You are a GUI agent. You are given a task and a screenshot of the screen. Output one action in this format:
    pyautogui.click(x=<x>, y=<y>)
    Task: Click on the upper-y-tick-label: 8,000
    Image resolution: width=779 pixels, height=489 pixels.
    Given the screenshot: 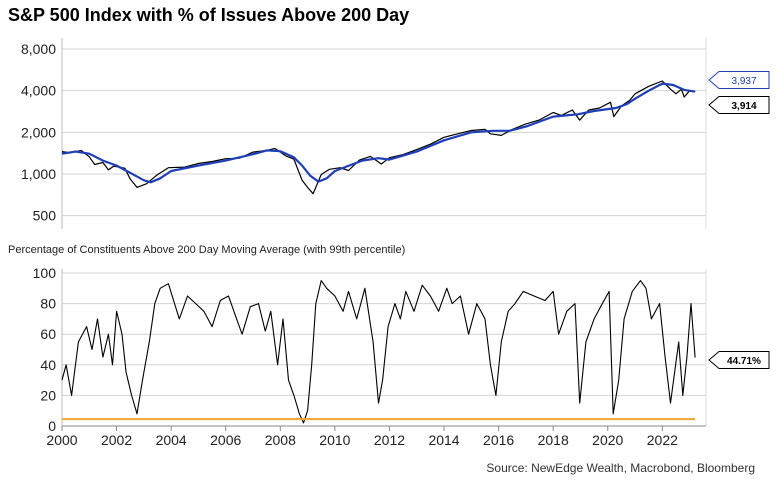 What is the action you would take?
    pyautogui.click(x=38, y=49)
    